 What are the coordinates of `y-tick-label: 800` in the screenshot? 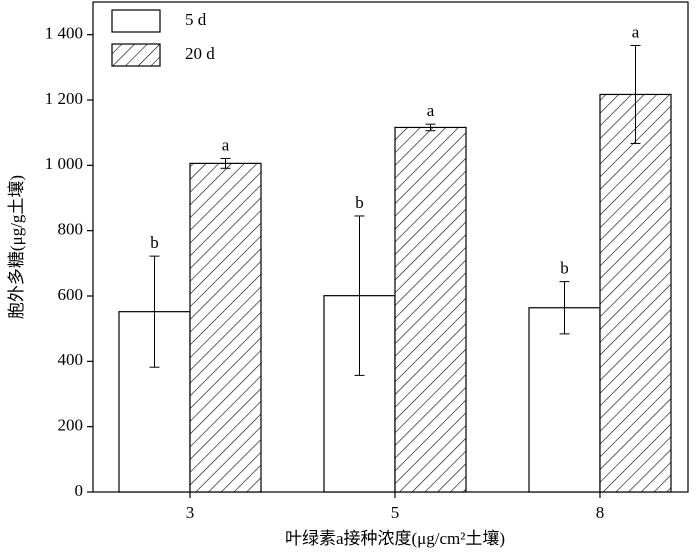 It's located at (71, 229).